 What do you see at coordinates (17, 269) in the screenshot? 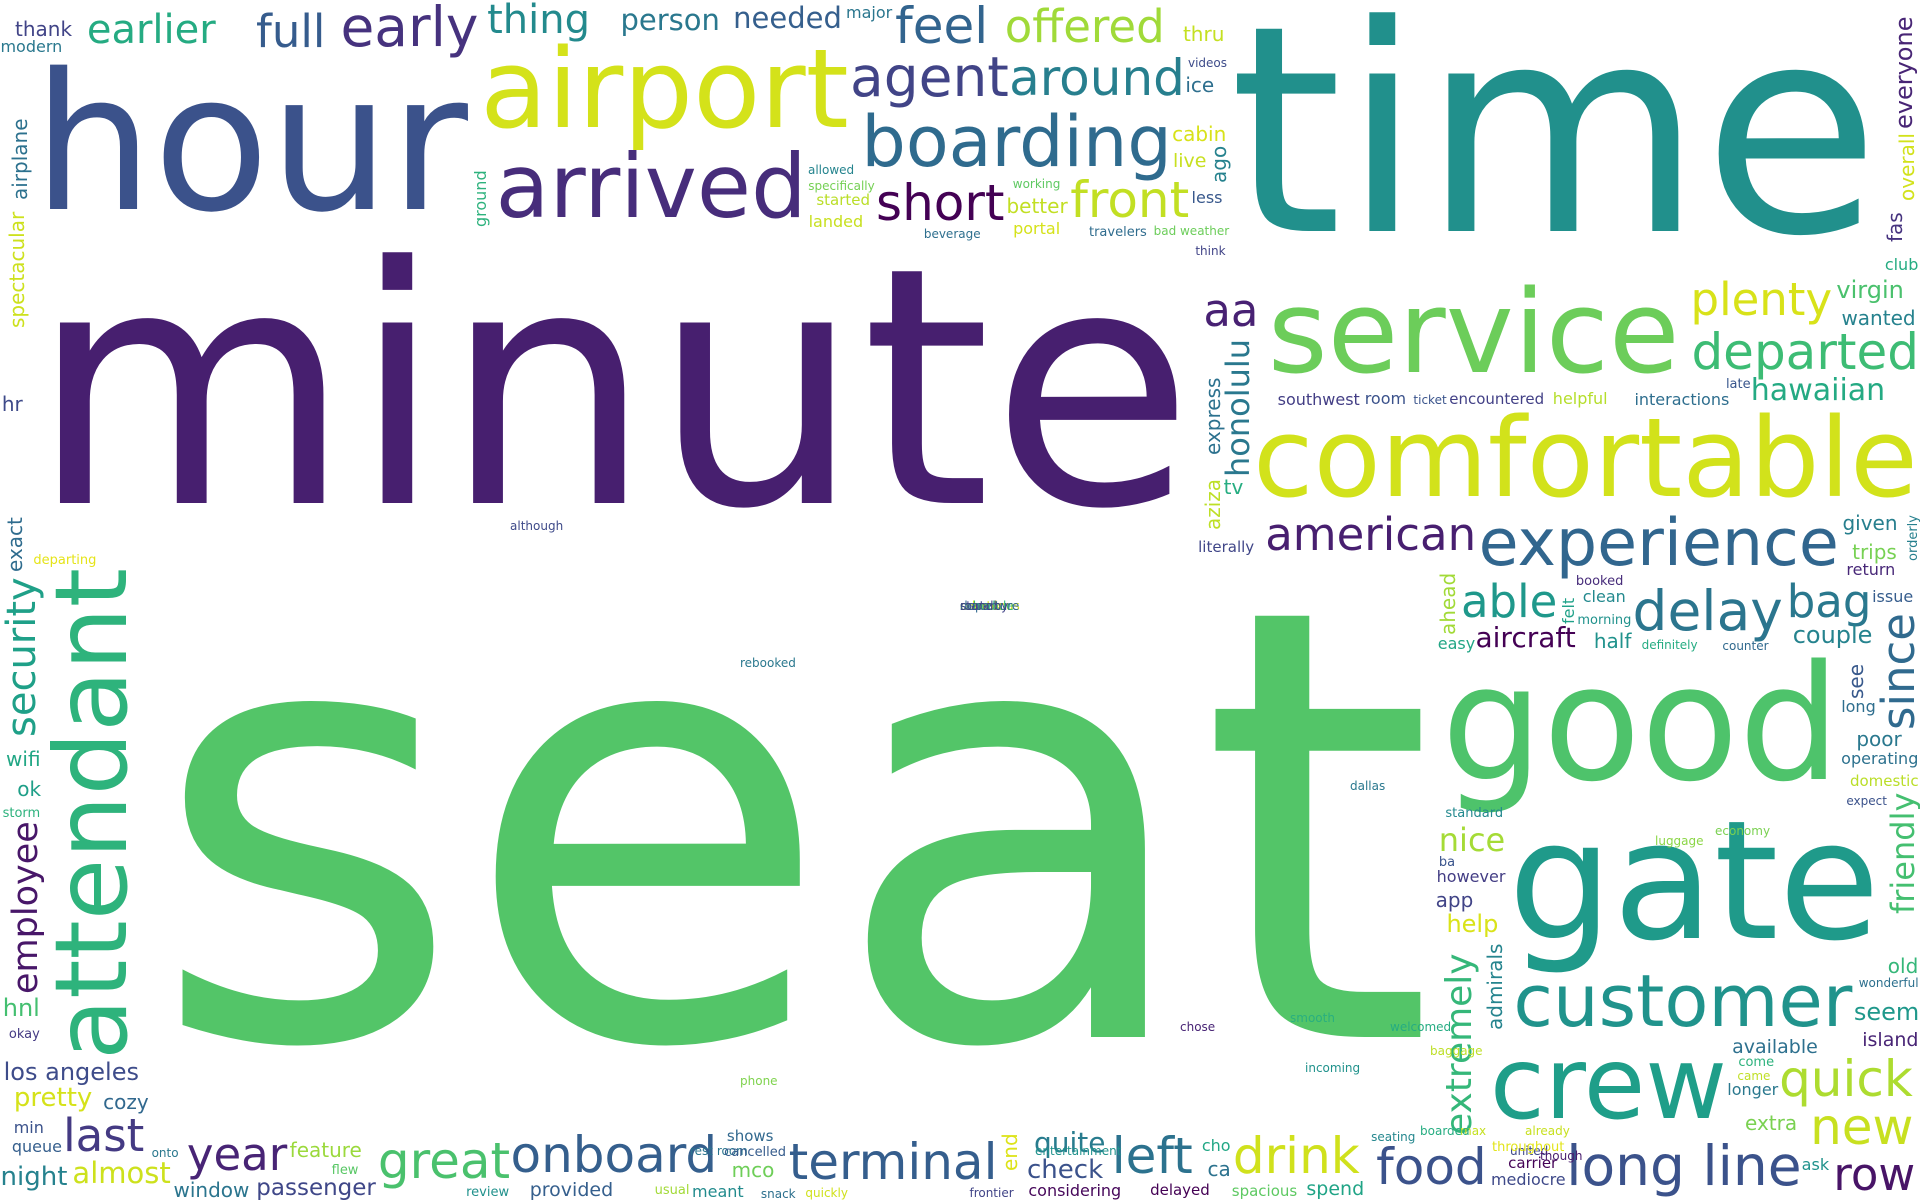
I see `word-spectacular: spectacular` at bounding box center [17, 269].